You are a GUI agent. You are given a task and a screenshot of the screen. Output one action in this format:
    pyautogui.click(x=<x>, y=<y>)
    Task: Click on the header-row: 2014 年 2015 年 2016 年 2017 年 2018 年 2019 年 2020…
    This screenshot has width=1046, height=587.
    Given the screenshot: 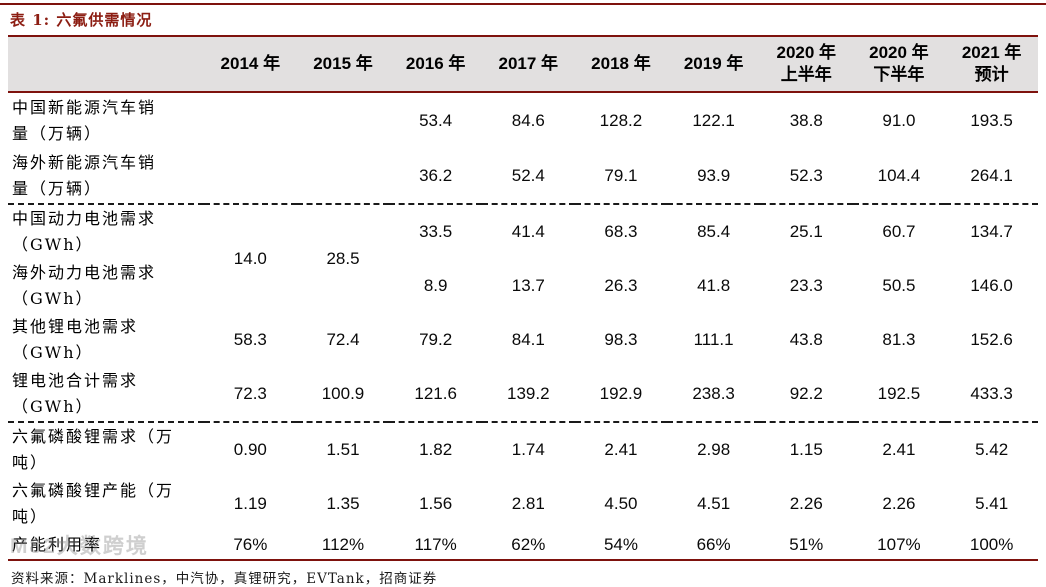 What is the action you would take?
    pyautogui.click(x=523, y=64)
    